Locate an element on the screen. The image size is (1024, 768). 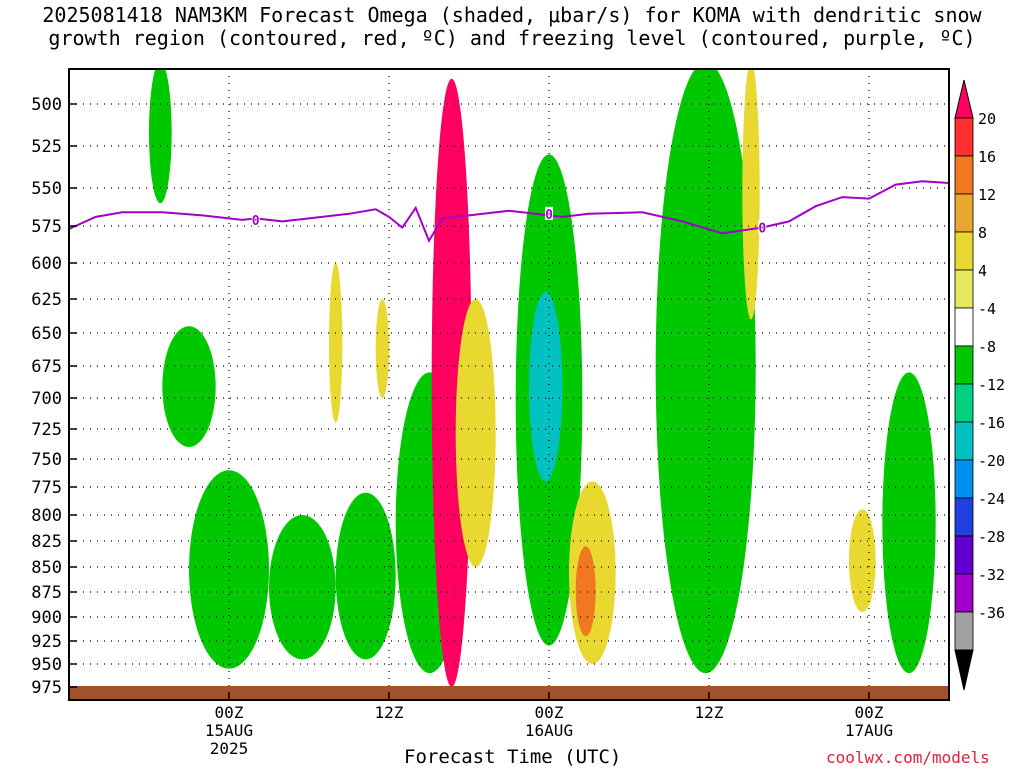
y-tick-label-950: 950 is located at coordinates (46, 665).